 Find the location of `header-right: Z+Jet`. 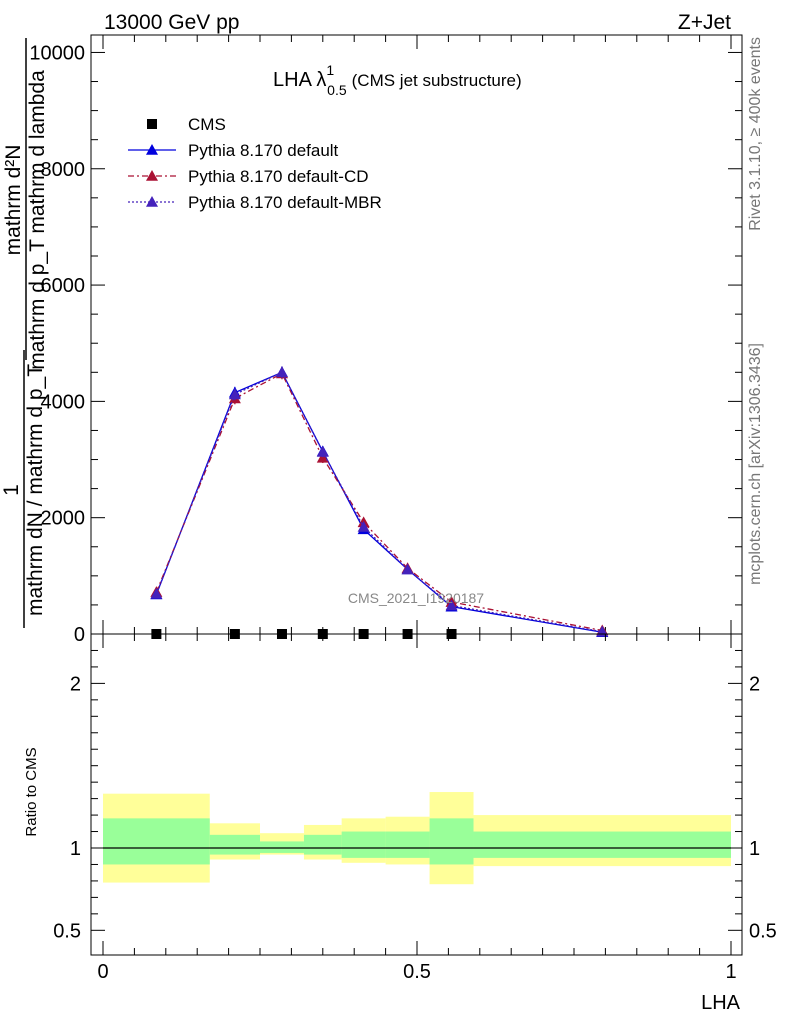

header-right: Z+Jet is located at coordinates (704, 22).